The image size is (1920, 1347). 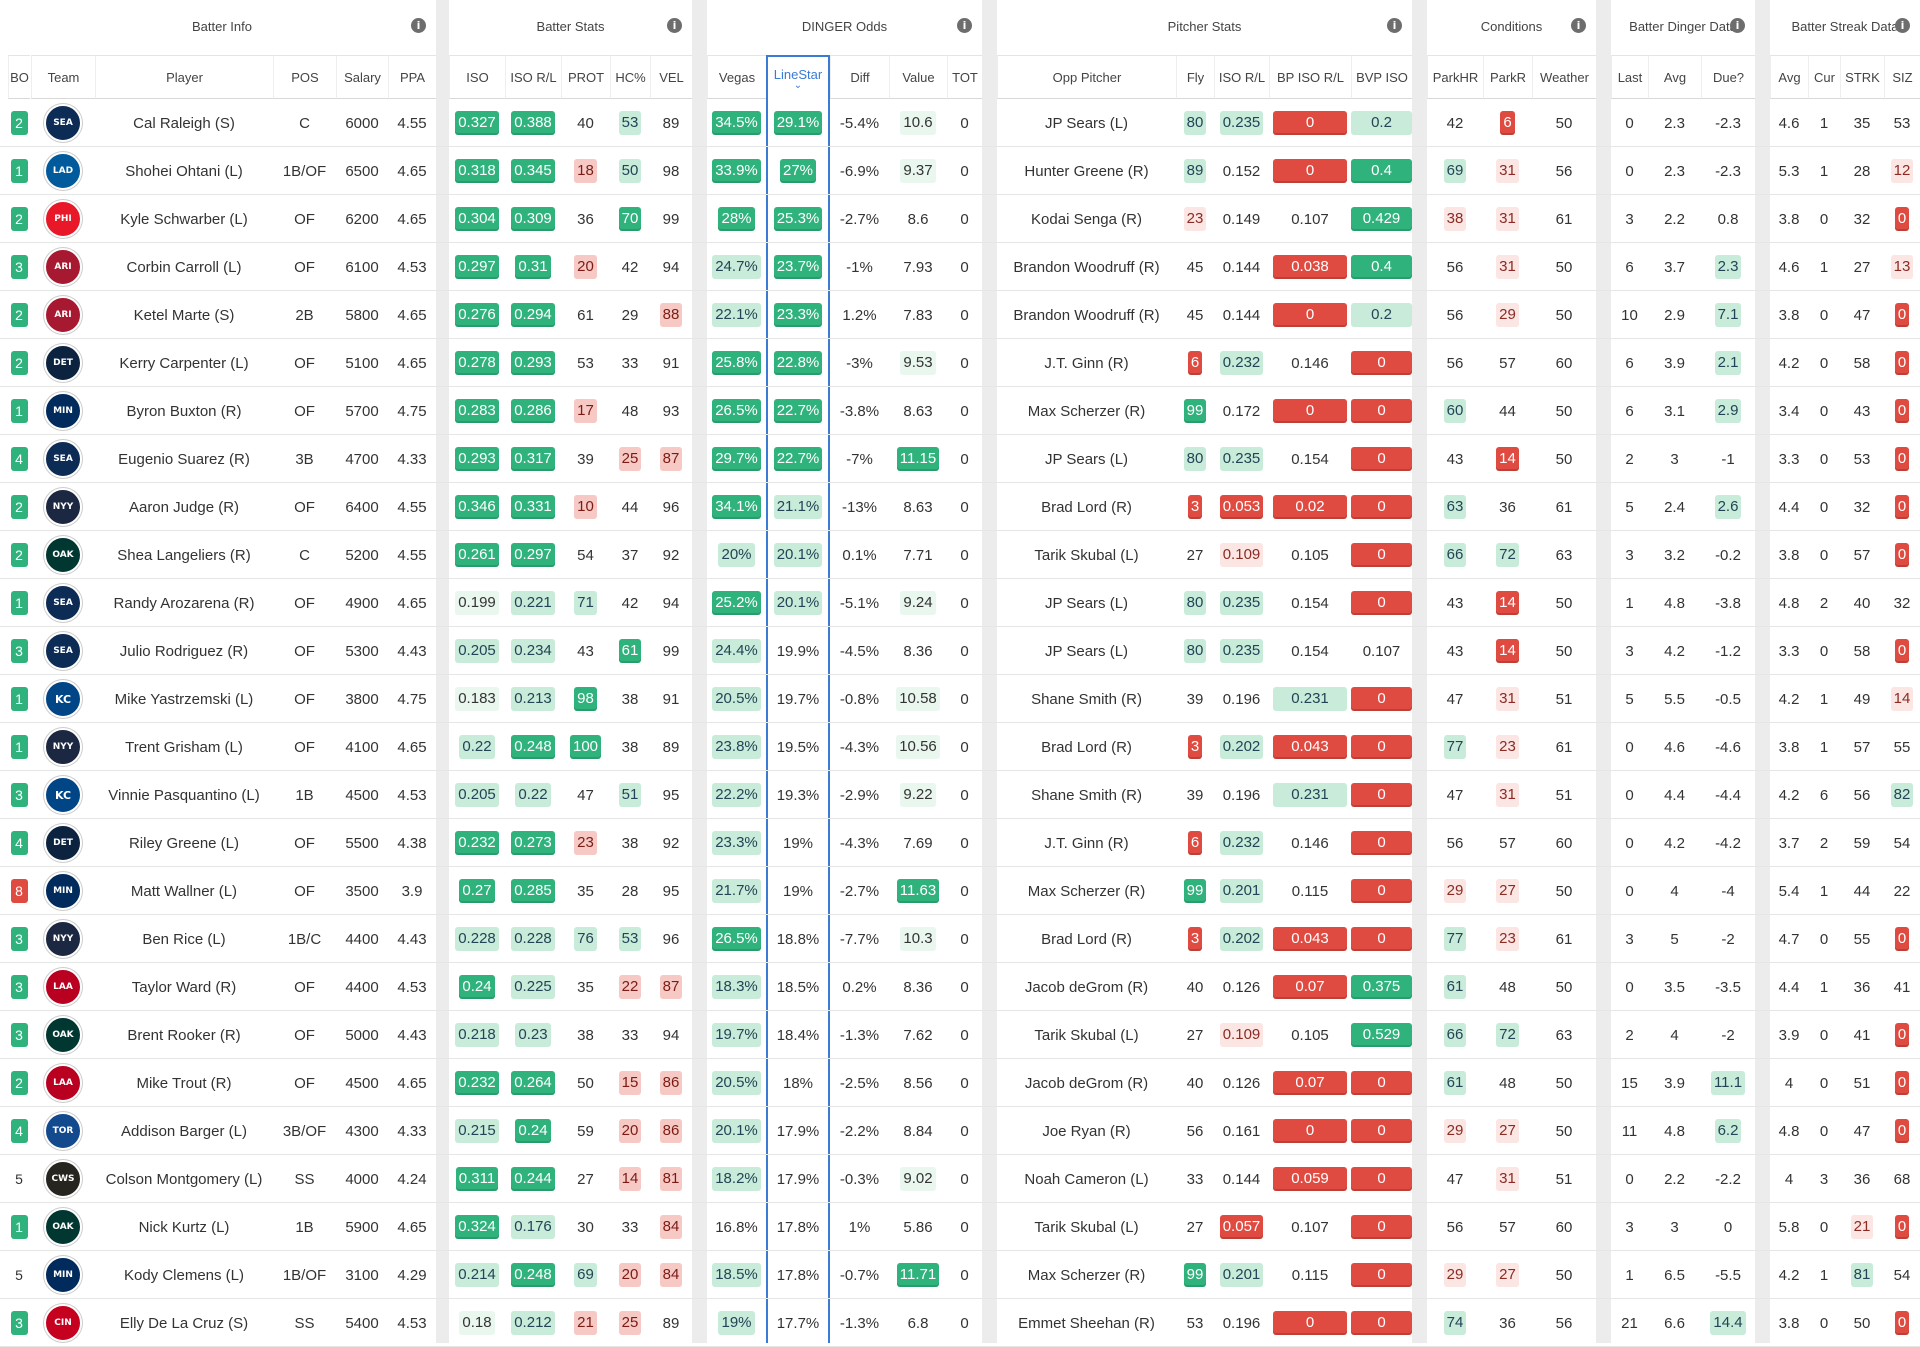 I want to click on column-header-diff: Diff, so click(x=859, y=77).